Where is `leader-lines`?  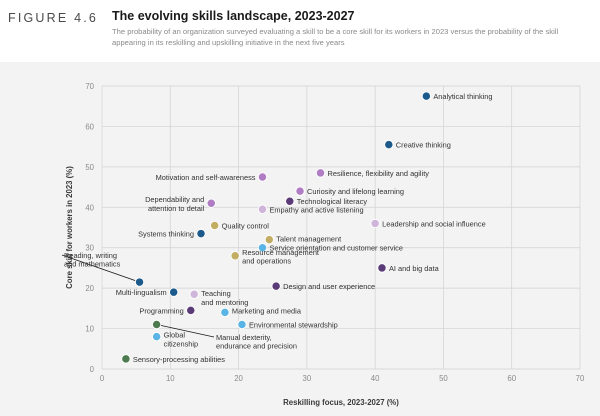
leader-lines is located at coordinates (138, 296).